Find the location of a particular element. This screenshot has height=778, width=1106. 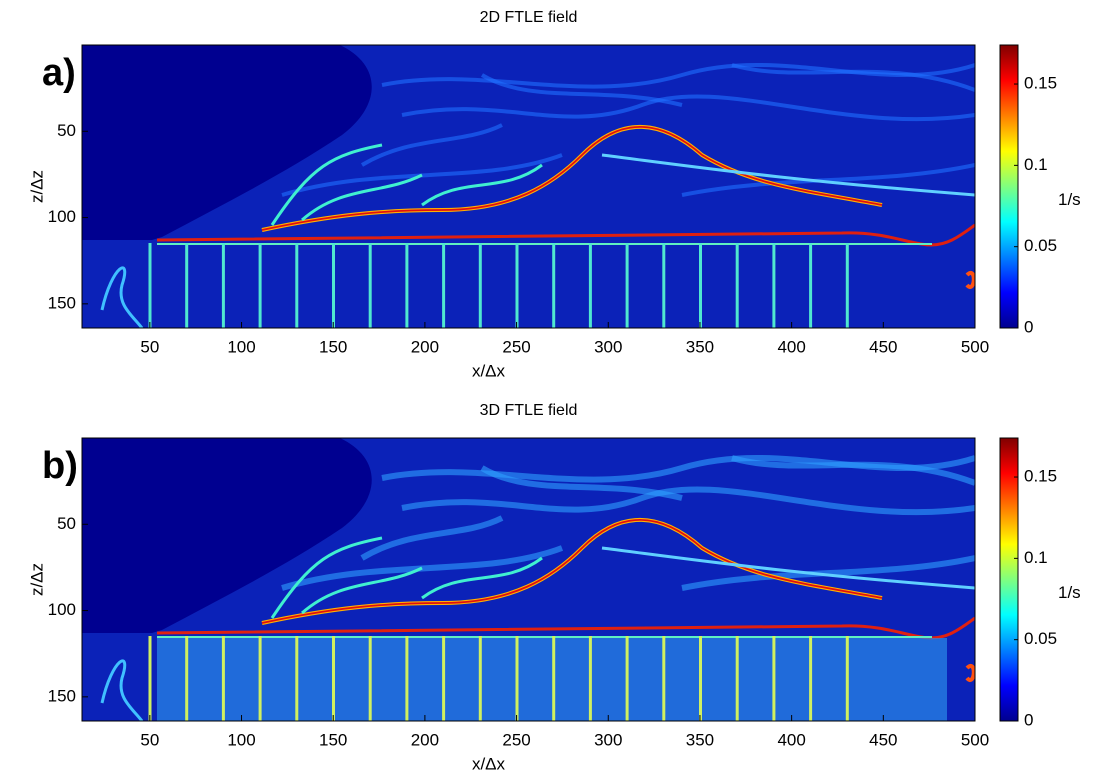

panel-label: b) is located at coordinates (60, 466).